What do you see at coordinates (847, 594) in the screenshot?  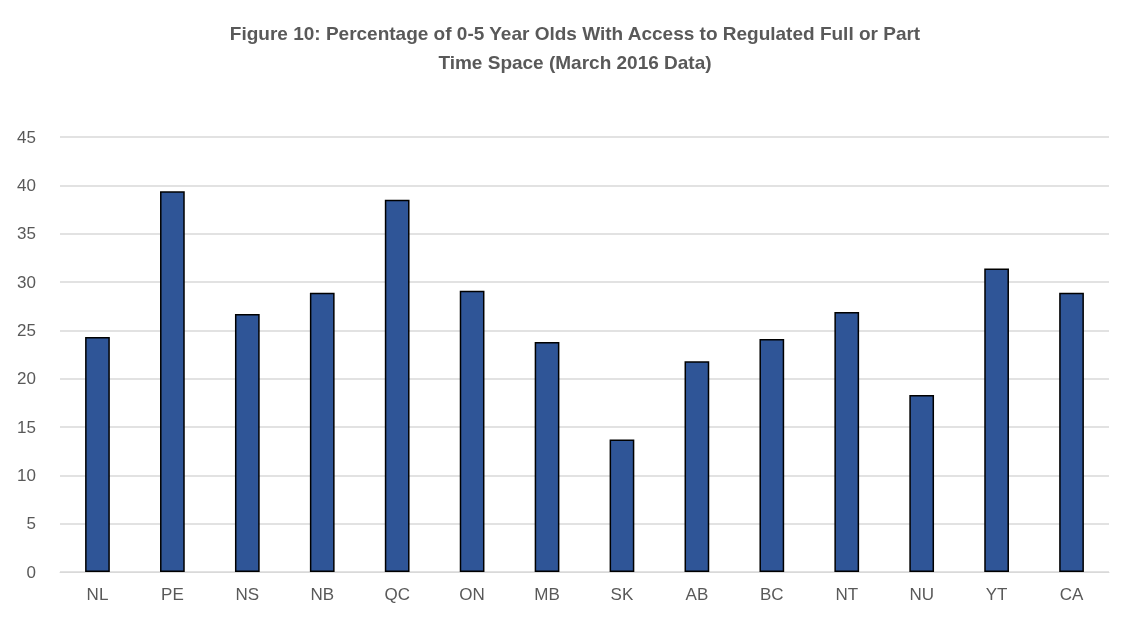 I see `x-tick-label: NT` at bounding box center [847, 594].